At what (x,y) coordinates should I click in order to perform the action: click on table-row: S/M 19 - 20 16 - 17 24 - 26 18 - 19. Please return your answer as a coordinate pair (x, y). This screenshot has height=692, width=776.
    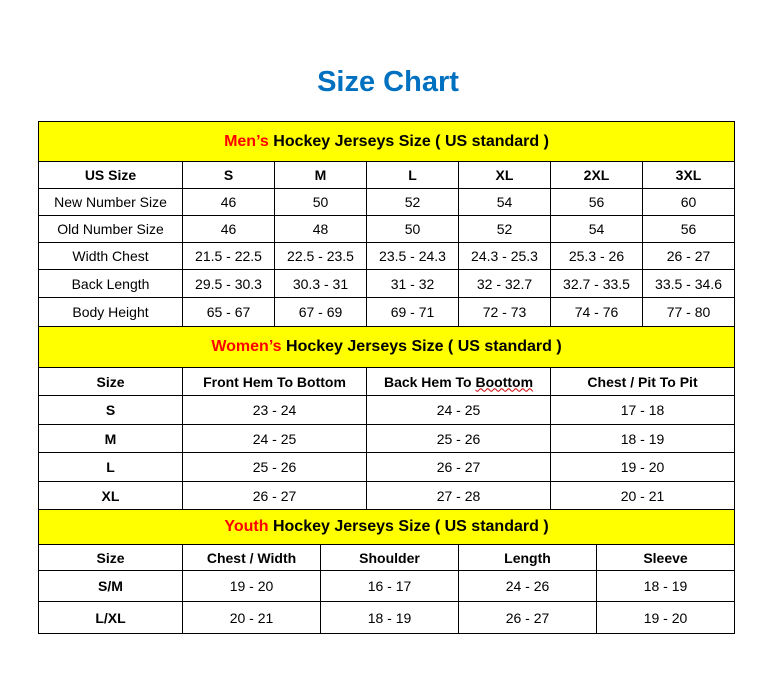
    Looking at the image, I should click on (387, 586).